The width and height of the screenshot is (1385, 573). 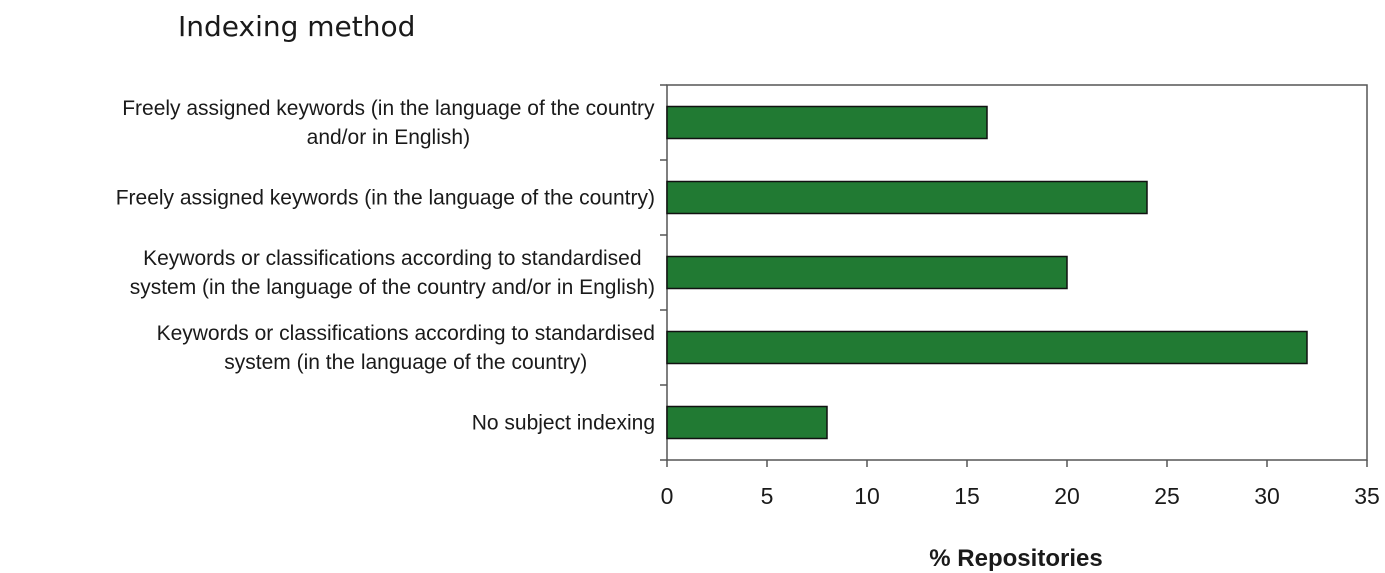 What do you see at coordinates (867, 496) in the screenshot?
I see `x-tick-label: 10` at bounding box center [867, 496].